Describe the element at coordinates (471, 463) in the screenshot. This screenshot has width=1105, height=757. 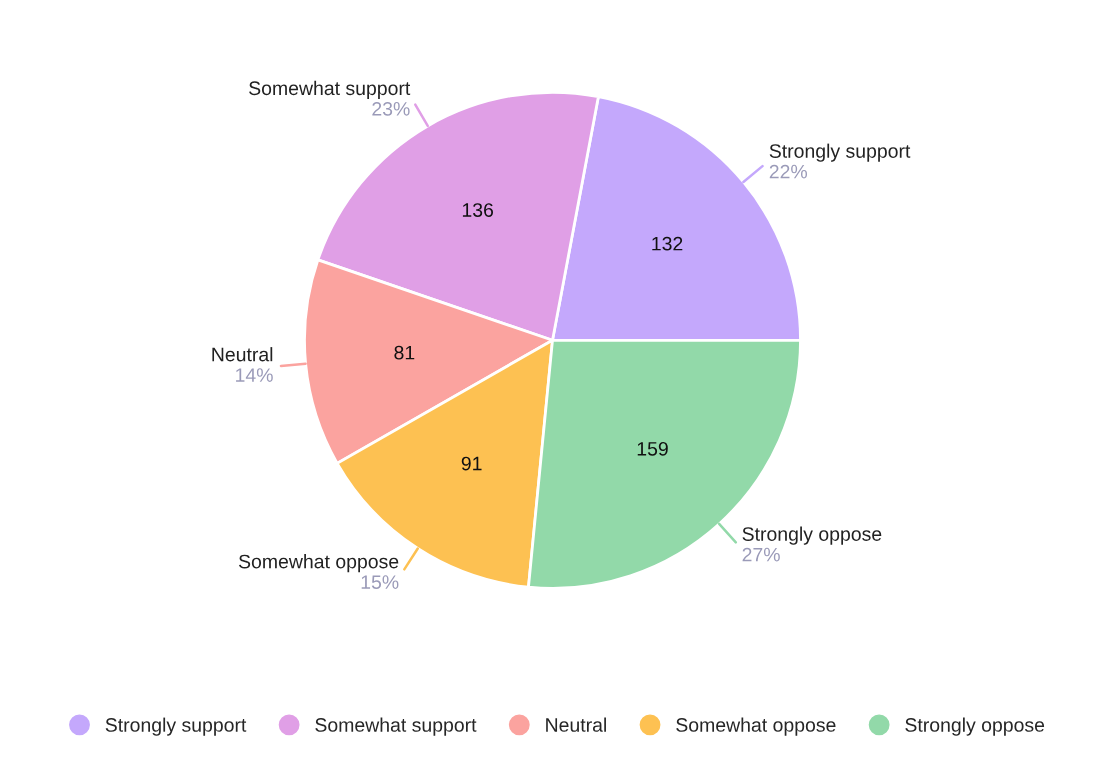
I see `data-label: 91` at that location.